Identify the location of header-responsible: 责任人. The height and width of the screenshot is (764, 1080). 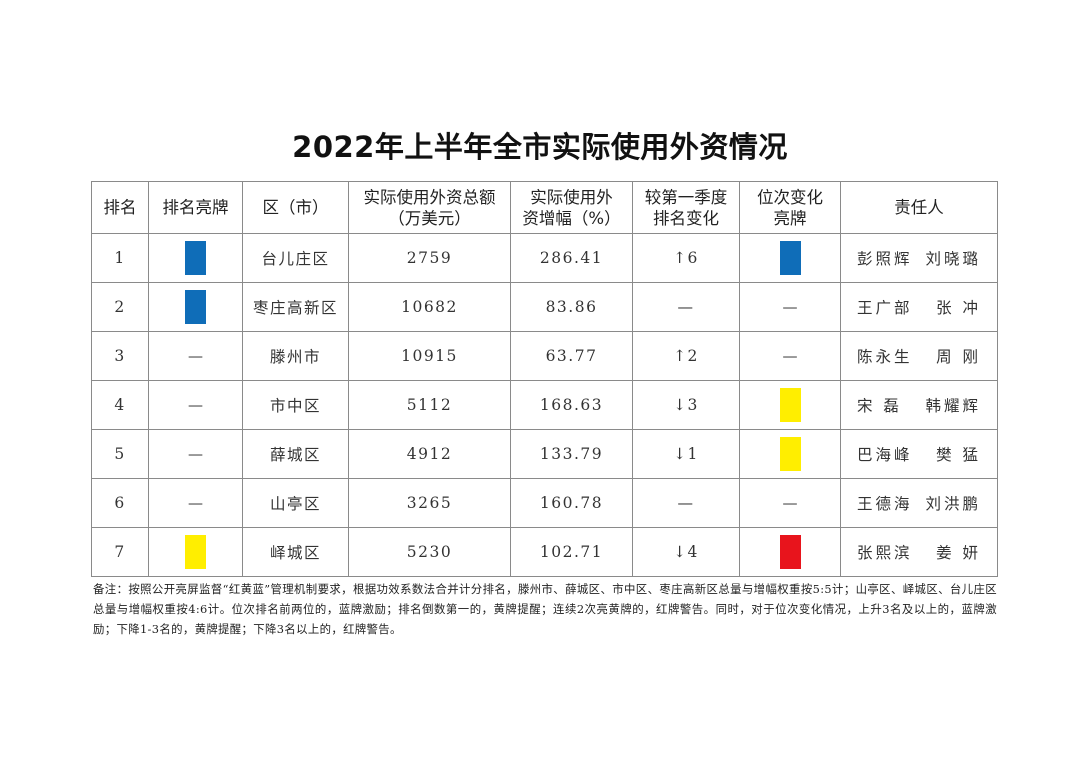
(919, 207).